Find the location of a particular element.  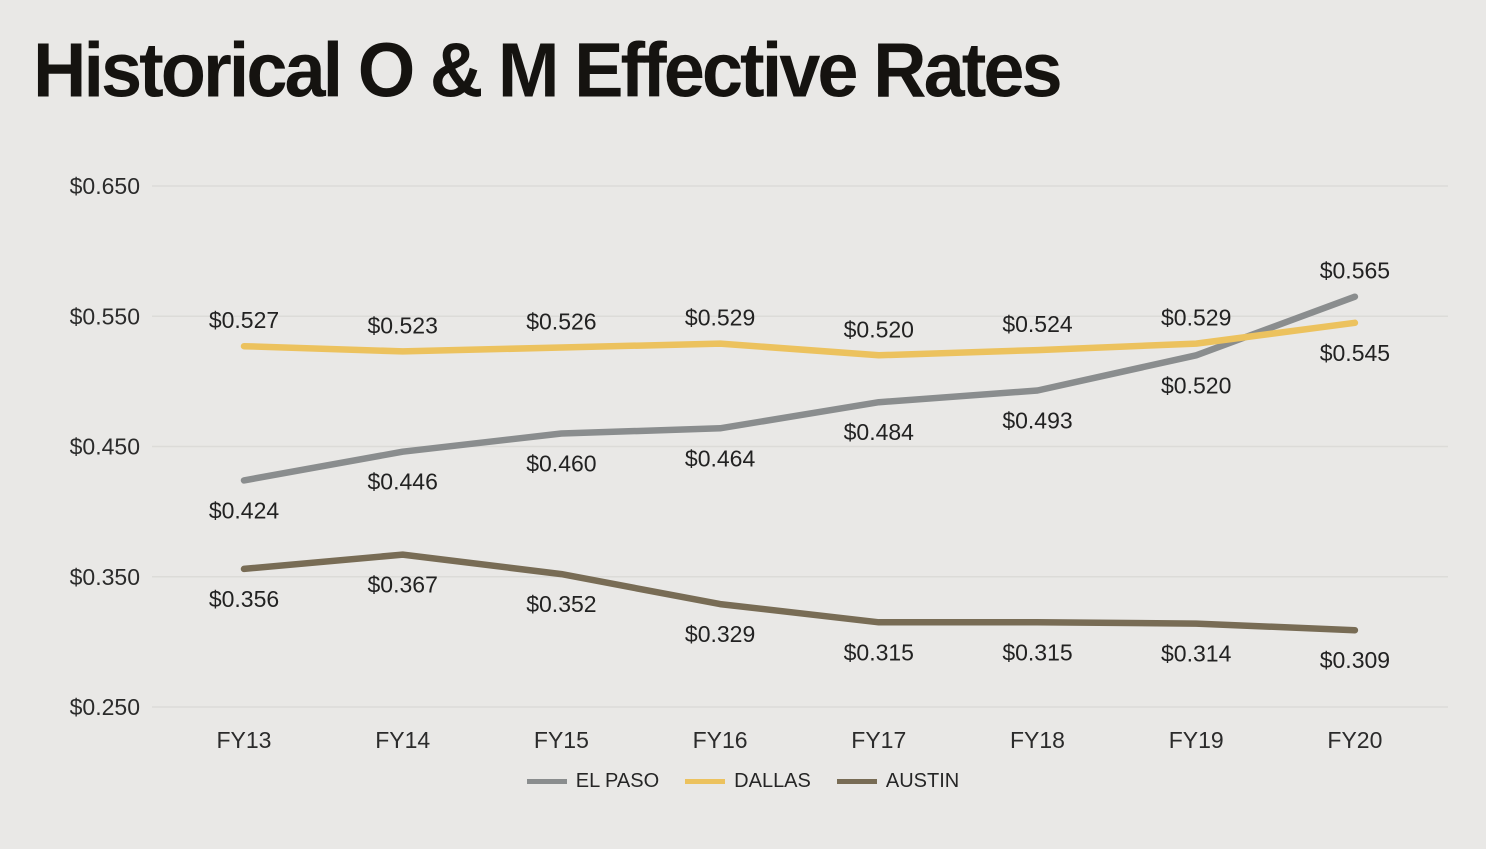

data-label: $0.464 is located at coordinates (720, 458).